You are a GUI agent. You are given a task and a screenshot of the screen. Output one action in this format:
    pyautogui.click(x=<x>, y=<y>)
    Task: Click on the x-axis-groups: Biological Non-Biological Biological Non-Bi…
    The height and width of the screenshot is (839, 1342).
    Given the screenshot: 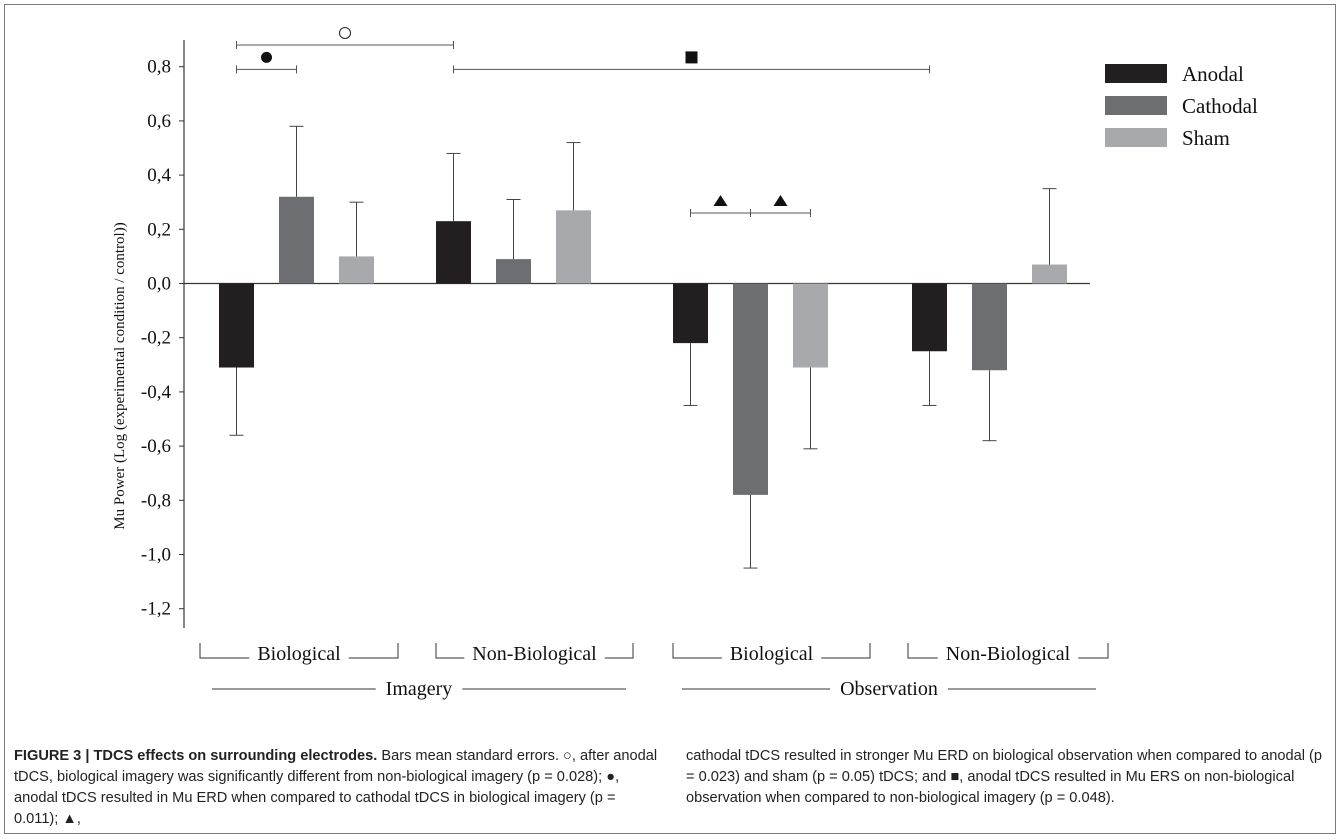 What is the action you would take?
    pyautogui.click(x=654, y=671)
    